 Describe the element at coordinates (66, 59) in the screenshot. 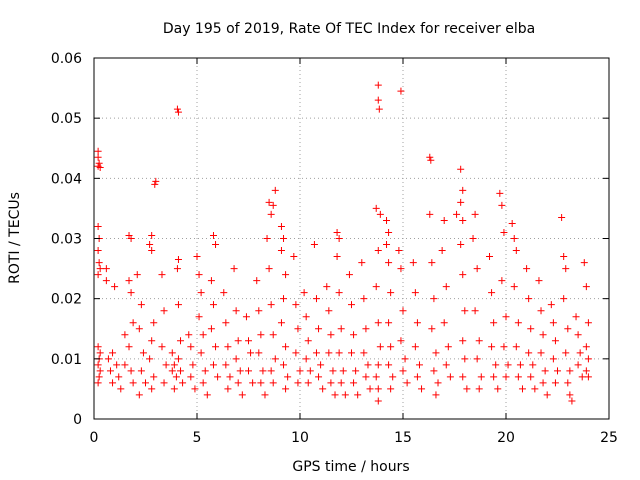

I see `y-tick-label: 0.06` at that location.